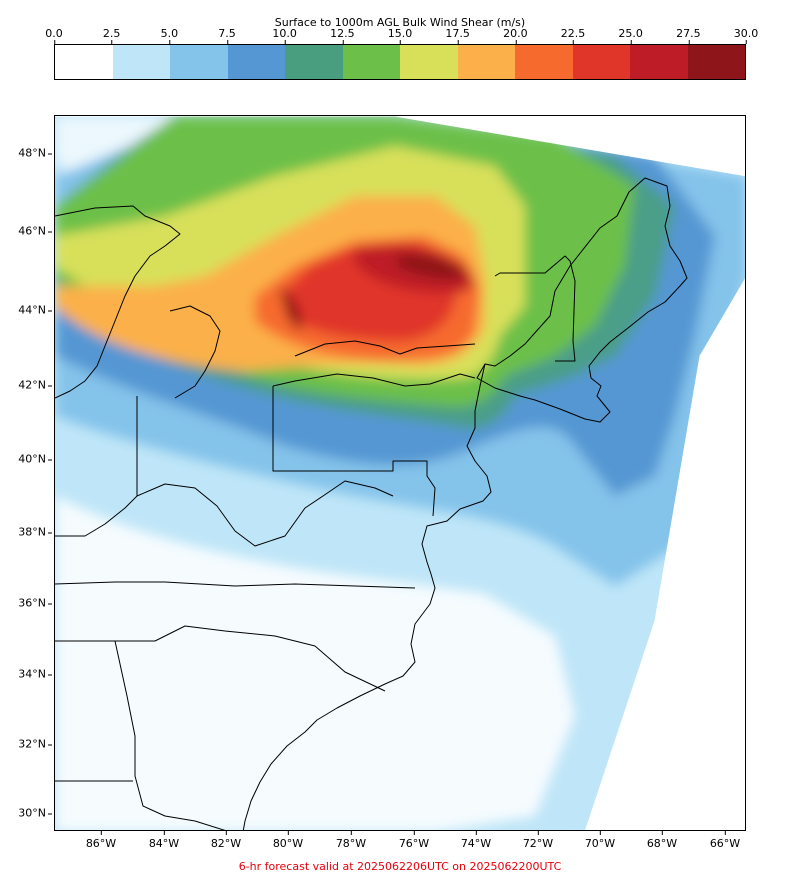 Image resolution: width=800 pixels, height=875 pixels. Describe the element at coordinates (35, 744) in the screenshot. I see `lat-label: 32°N` at that location.